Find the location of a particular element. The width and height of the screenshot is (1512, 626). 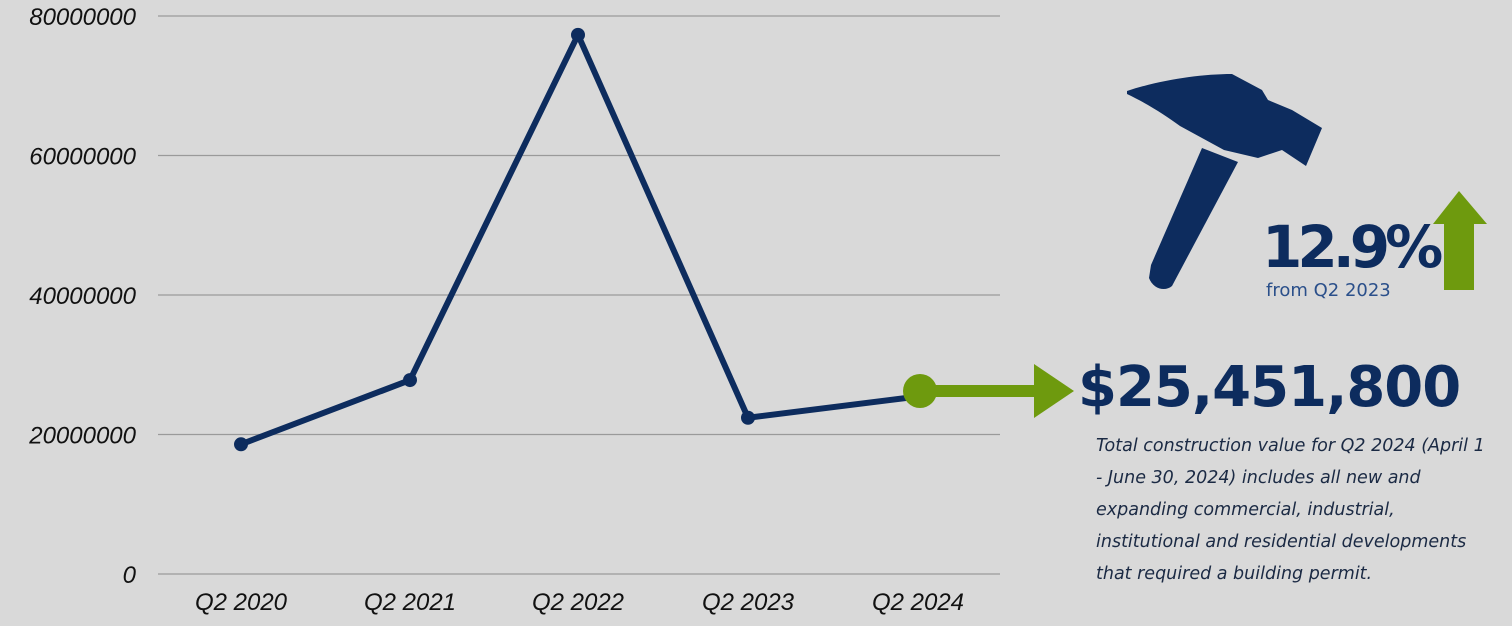

x-tick-label: Q2 2020 is located at coordinates (241, 602).